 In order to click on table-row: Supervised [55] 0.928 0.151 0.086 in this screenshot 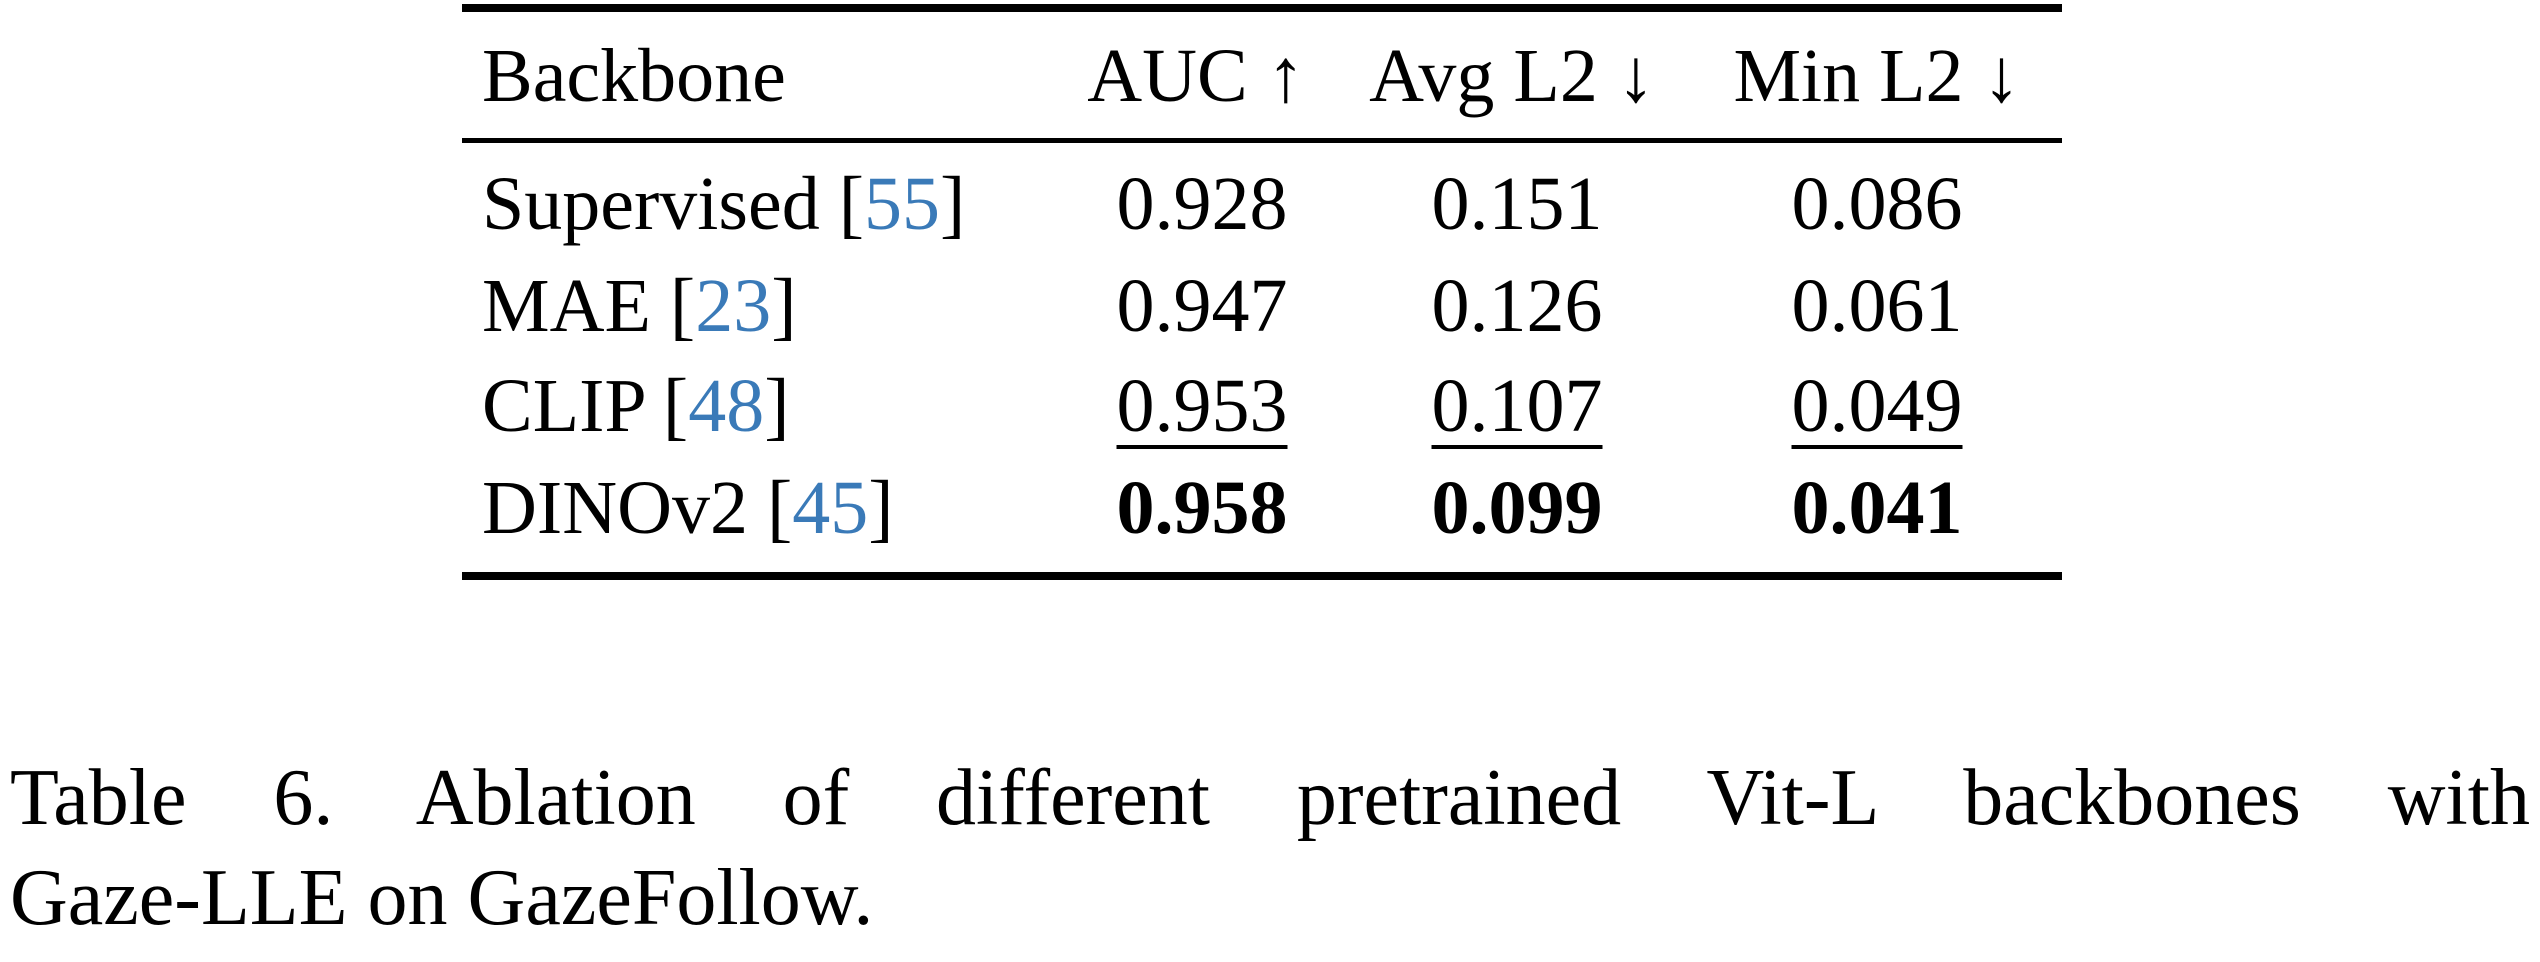, I will do `click(1262, 204)`.